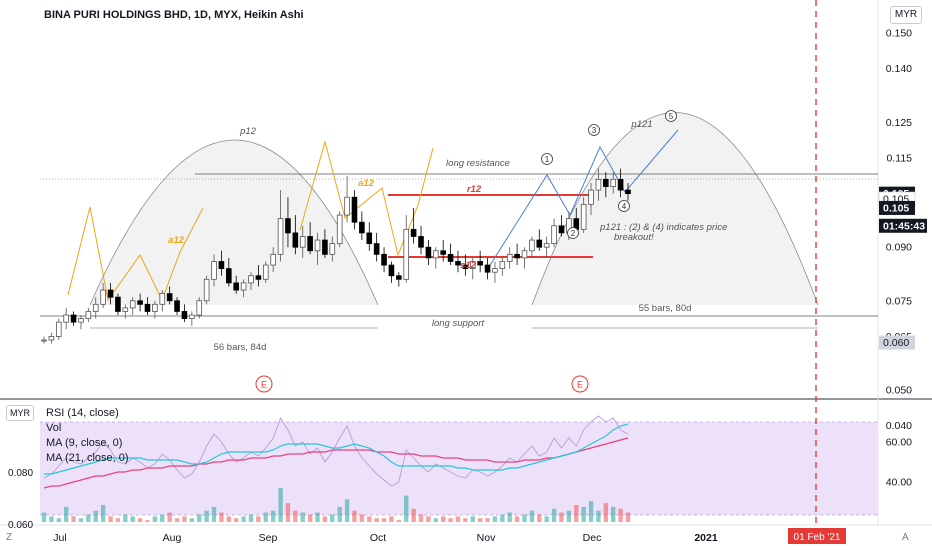 This screenshot has width=932, height=550. What do you see at coordinates (87, 458) in the screenshot?
I see `legend-ma21: MA (21, close, 0)` at bounding box center [87, 458].